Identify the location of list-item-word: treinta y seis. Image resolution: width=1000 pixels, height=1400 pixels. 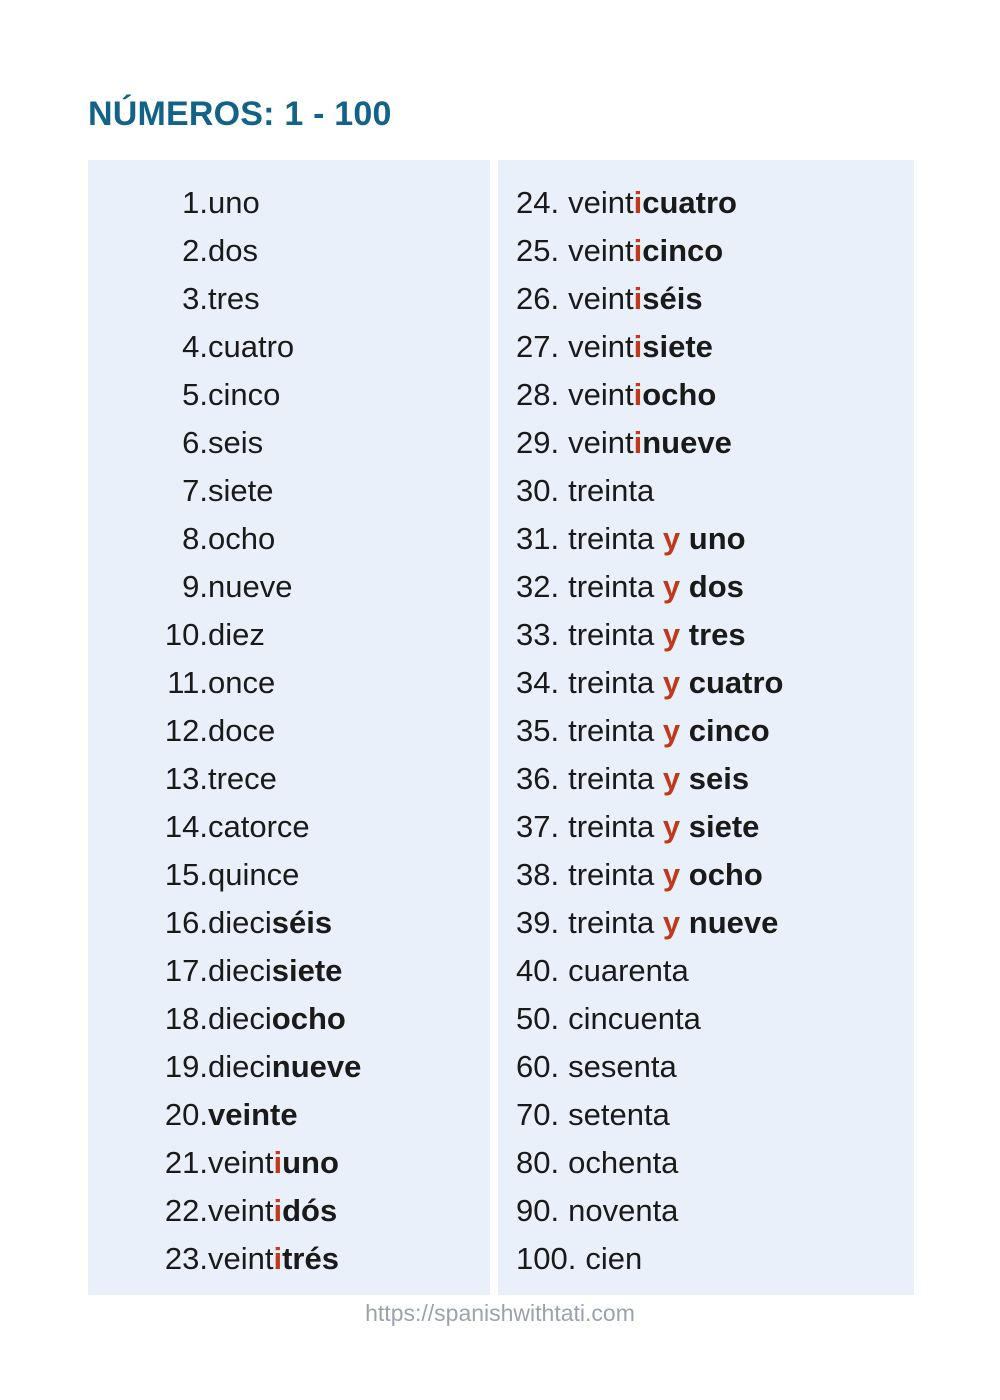
(658, 779).